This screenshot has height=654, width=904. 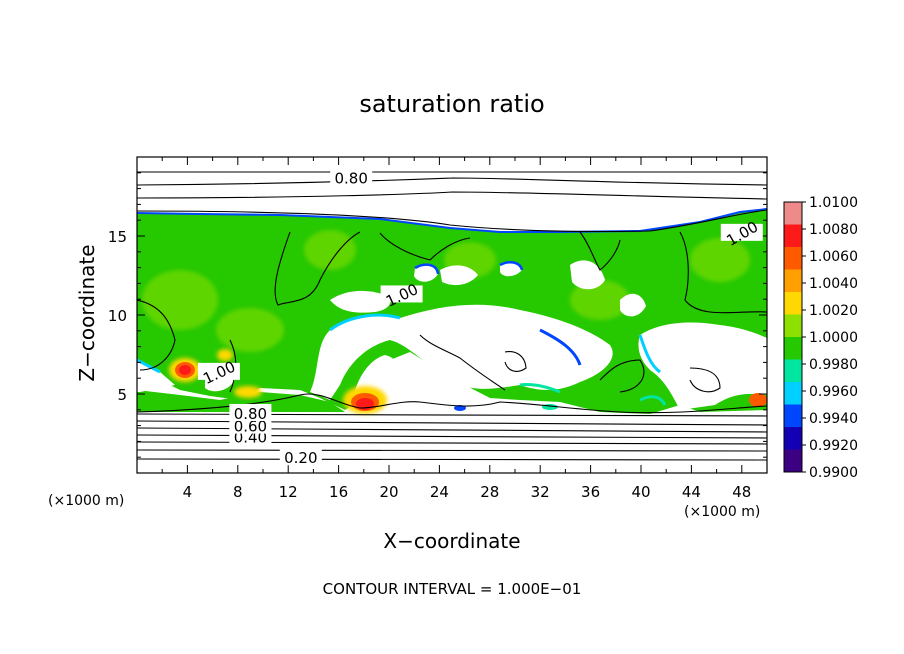 What do you see at coordinates (439, 492) in the screenshot?
I see `x-tick-label: 24` at bounding box center [439, 492].